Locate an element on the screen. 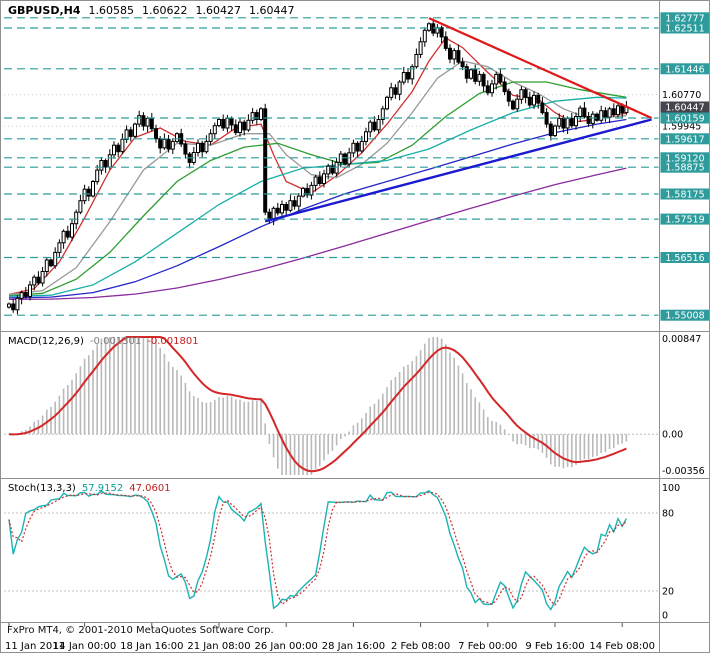 The height and width of the screenshot is (653, 710). stoch-scale-label: 0 is located at coordinates (665, 616).